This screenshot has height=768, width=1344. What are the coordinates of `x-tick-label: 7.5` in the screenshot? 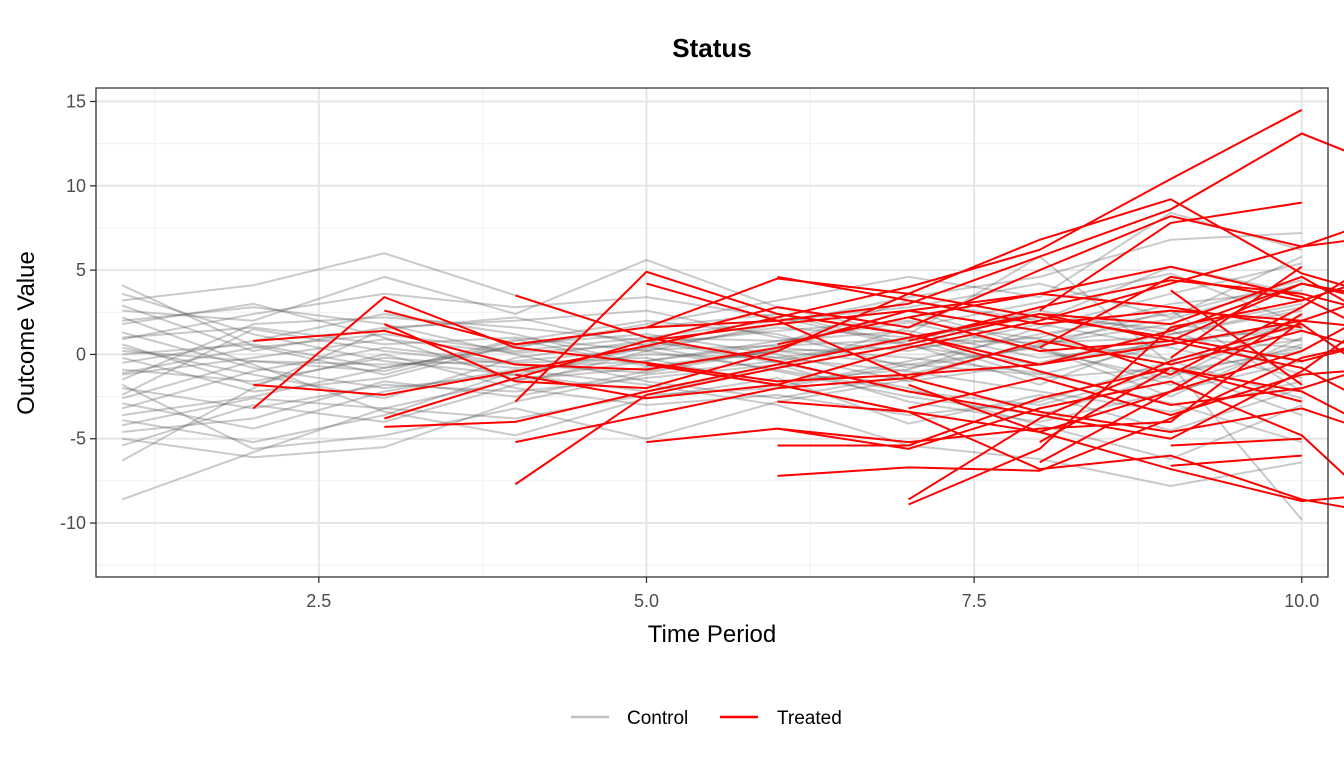 It's located at (974, 601).